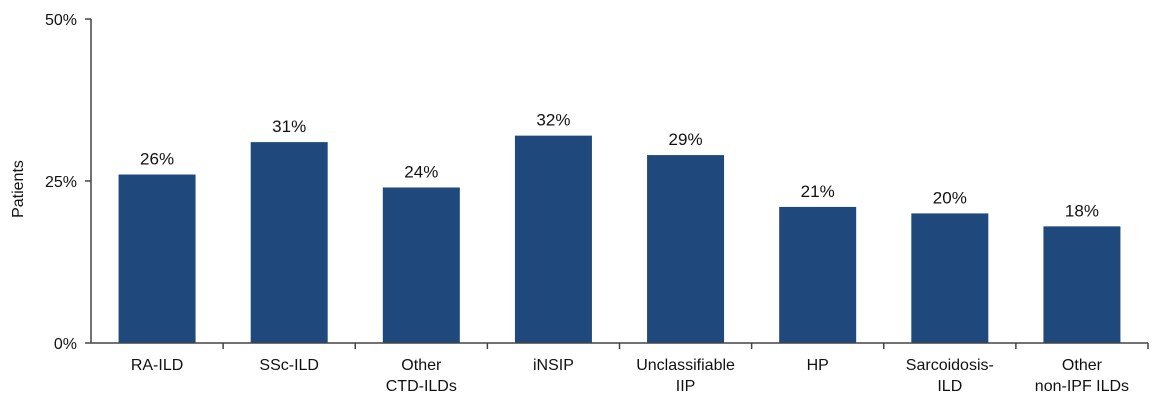 This screenshot has height=404, width=1157. Describe the element at coordinates (949, 386) in the screenshot. I see `x-tick-label: ILD` at that location.